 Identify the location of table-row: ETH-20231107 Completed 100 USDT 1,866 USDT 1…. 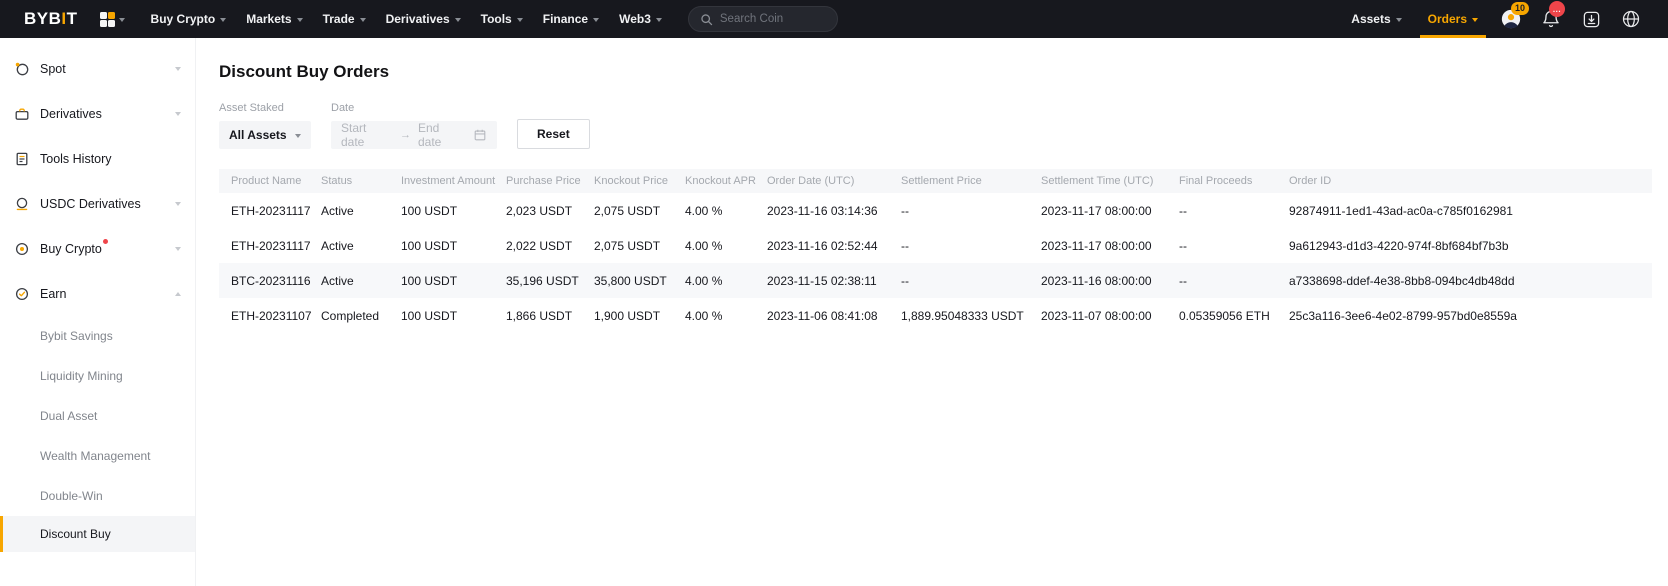
(935, 315).